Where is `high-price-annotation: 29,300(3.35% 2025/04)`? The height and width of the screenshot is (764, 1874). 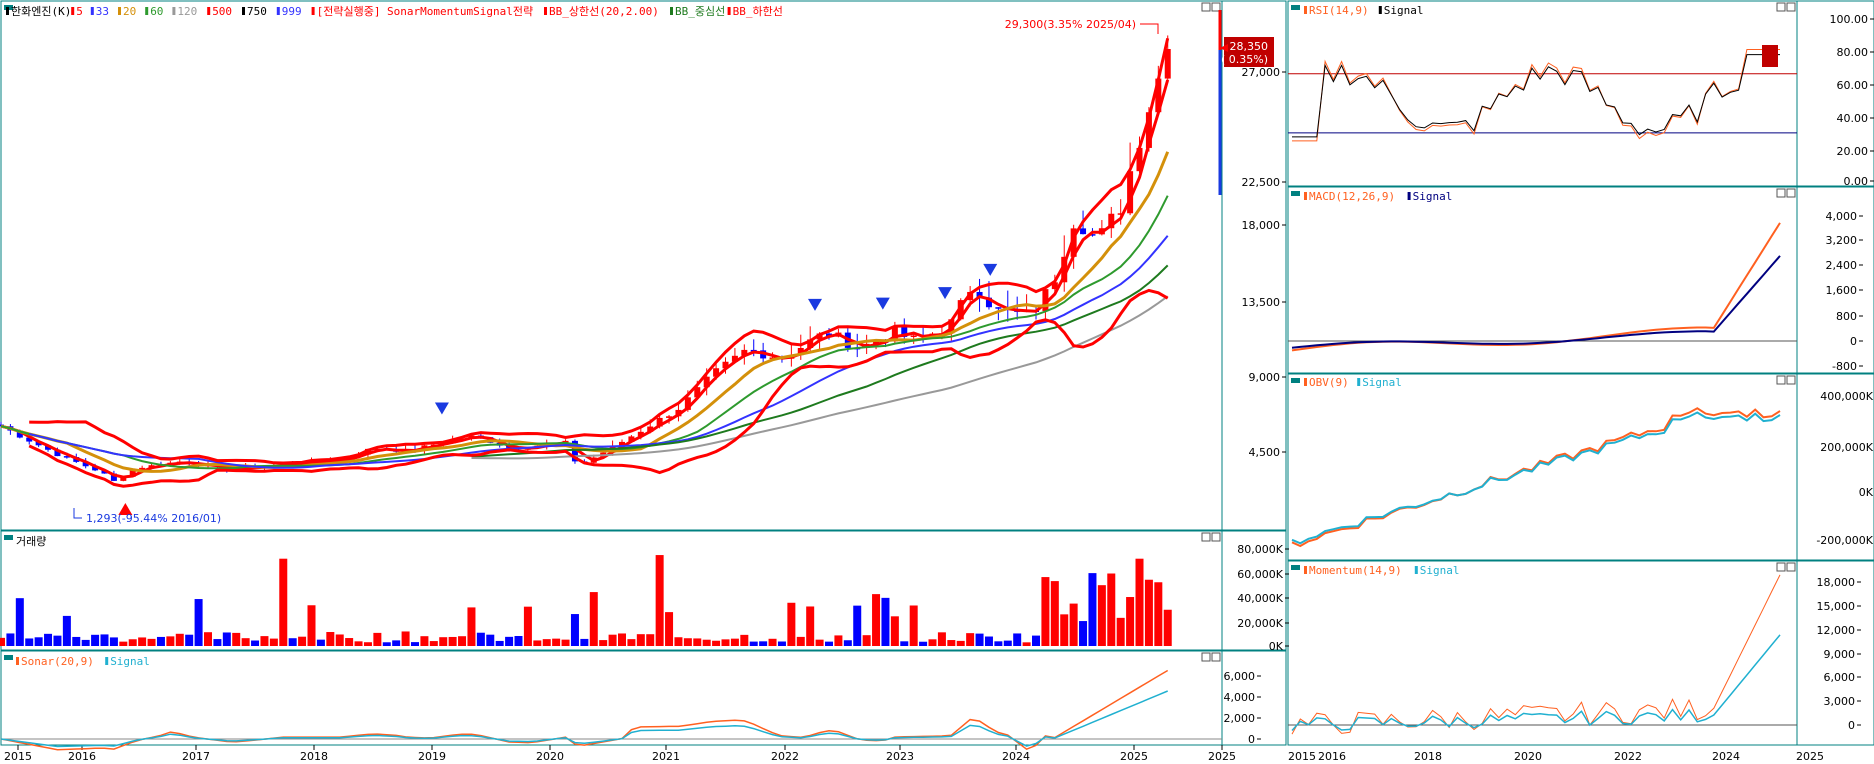
high-price-annotation: 29,300(3.35% 2025/04) is located at coordinates (1070, 24).